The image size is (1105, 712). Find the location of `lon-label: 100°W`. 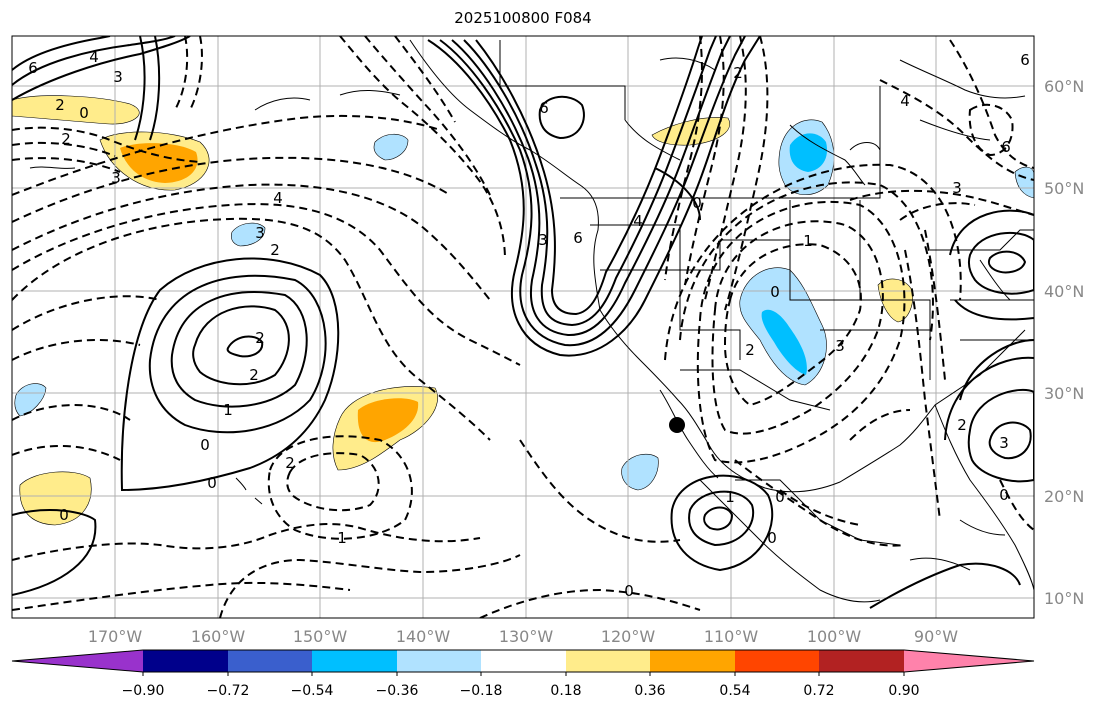

lon-label: 100°W is located at coordinates (834, 636).